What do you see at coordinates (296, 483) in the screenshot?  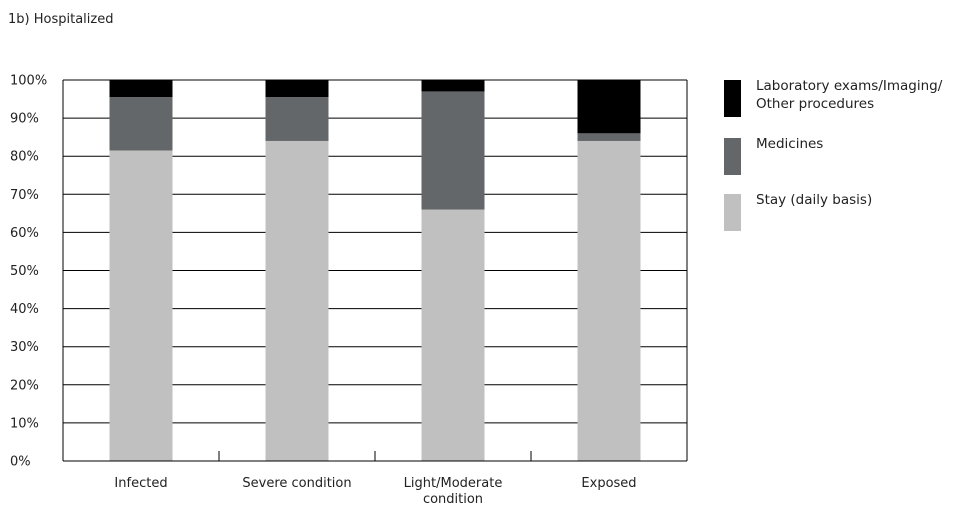 I see `x-tick-label: Severe condition` at bounding box center [296, 483].